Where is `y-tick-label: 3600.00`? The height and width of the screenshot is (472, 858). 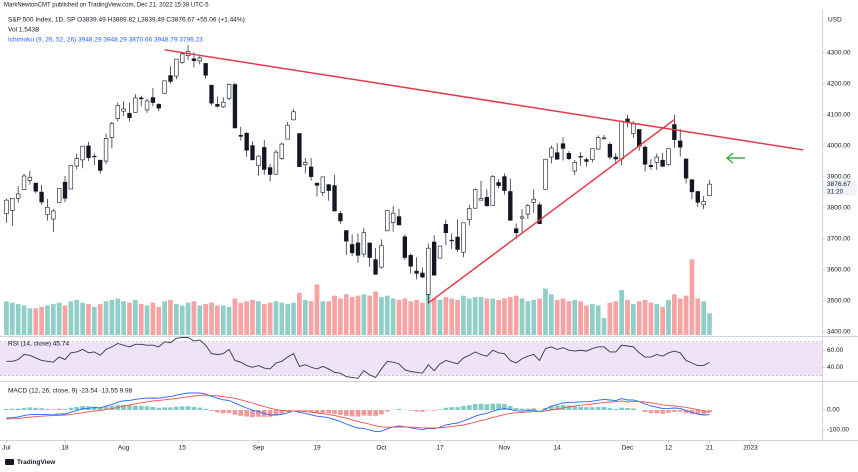
y-tick-label: 3600.00 is located at coordinates (839, 270).